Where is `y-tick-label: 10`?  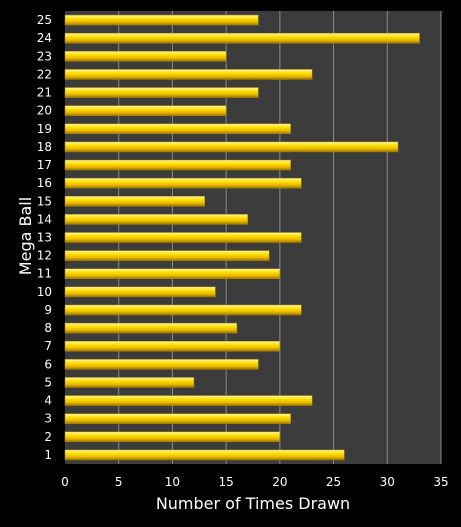
y-tick-label: 10 is located at coordinates (44, 292).